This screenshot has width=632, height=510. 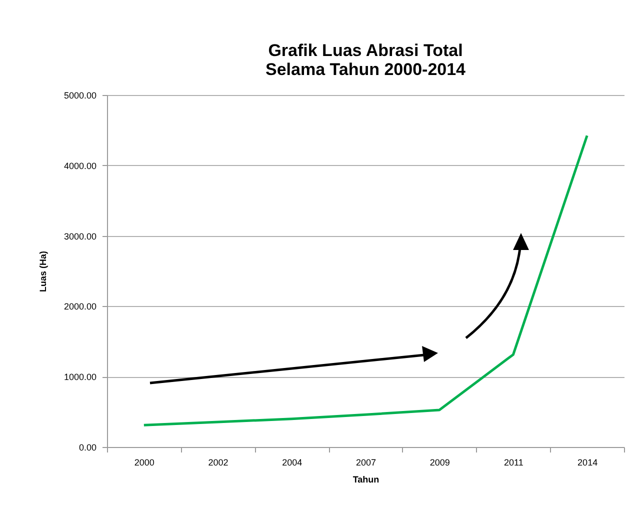 I want to click on x-tick-label: 2002, so click(x=218, y=463).